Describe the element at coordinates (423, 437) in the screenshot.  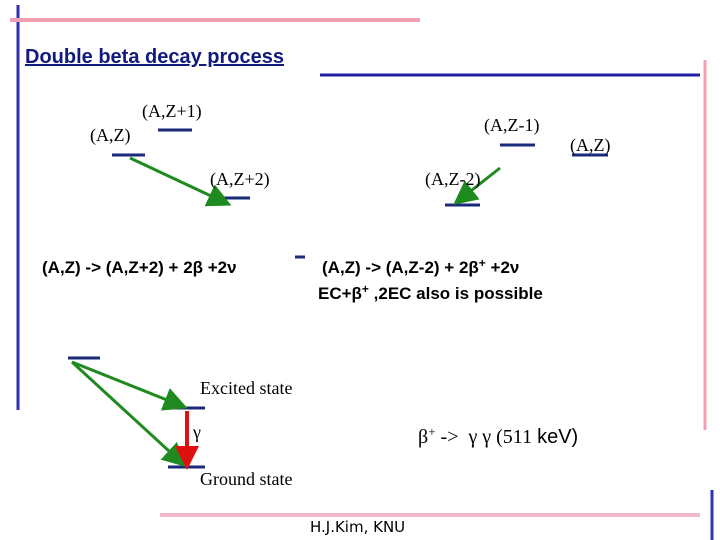
I see `annihilation-part: β` at that location.